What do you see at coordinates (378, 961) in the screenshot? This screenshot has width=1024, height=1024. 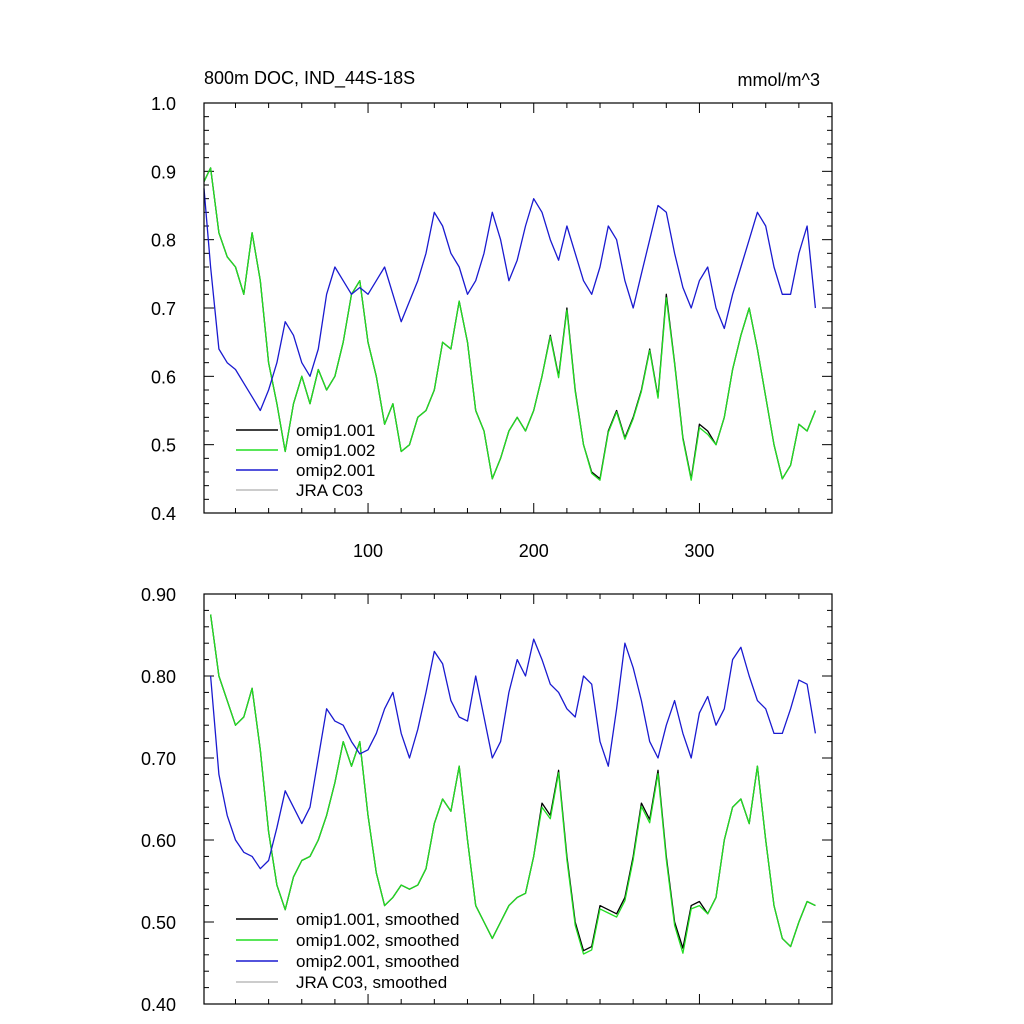 I see `legend-label: omip2.001, smoothed` at bounding box center [378, 961].